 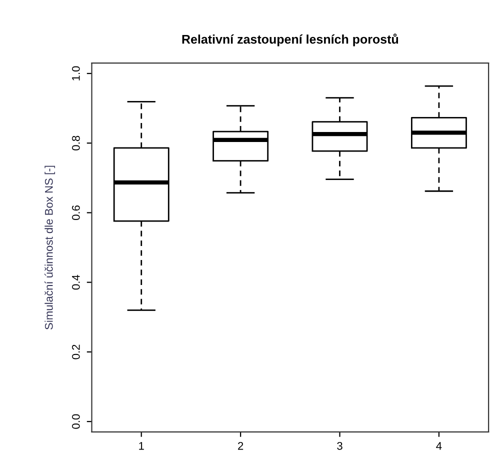 I want to click on chart-title: Relativní zastoupení lesních porostů, so click(x=290, y=40).